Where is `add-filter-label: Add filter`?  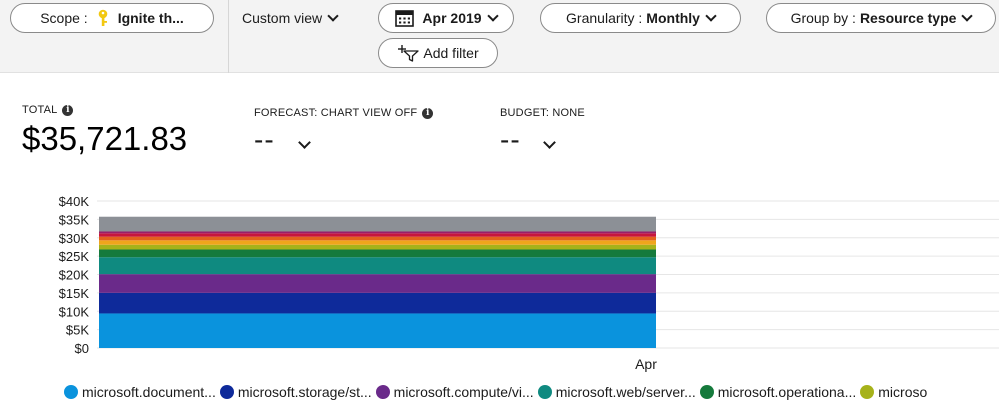 add-filter-label: Add filter is located at coordinates (451, 53).